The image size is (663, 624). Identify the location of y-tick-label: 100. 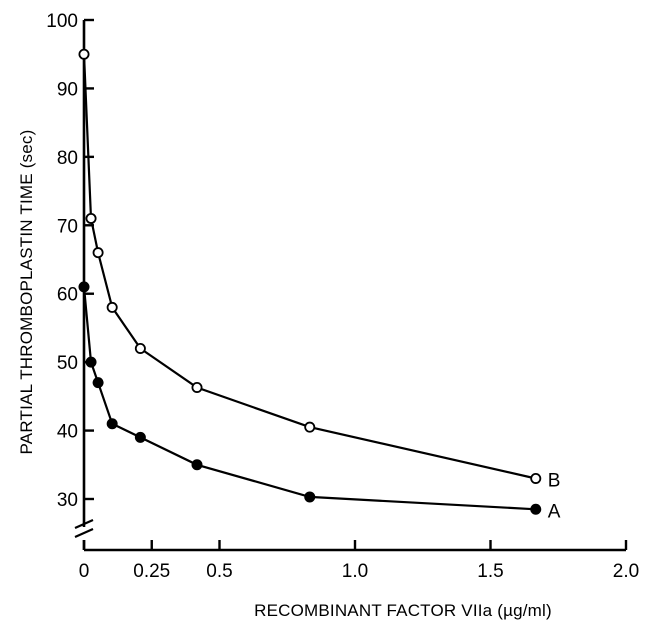
(62, 21).